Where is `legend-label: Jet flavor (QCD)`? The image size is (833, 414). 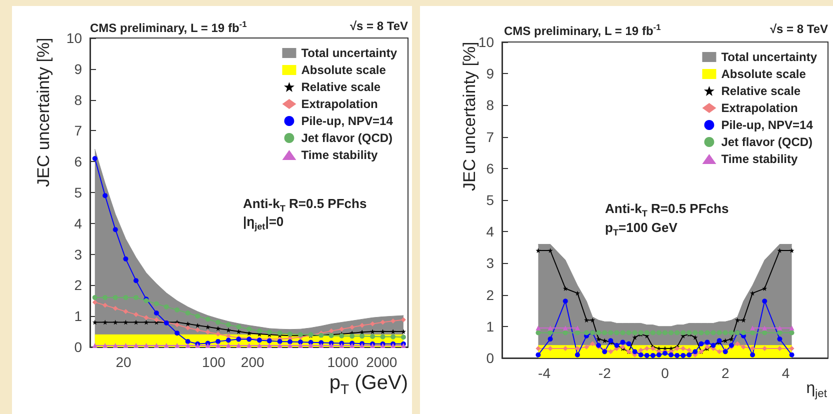
legend-label: Jet flavor (QCD) is located at coordinates (767, 142).